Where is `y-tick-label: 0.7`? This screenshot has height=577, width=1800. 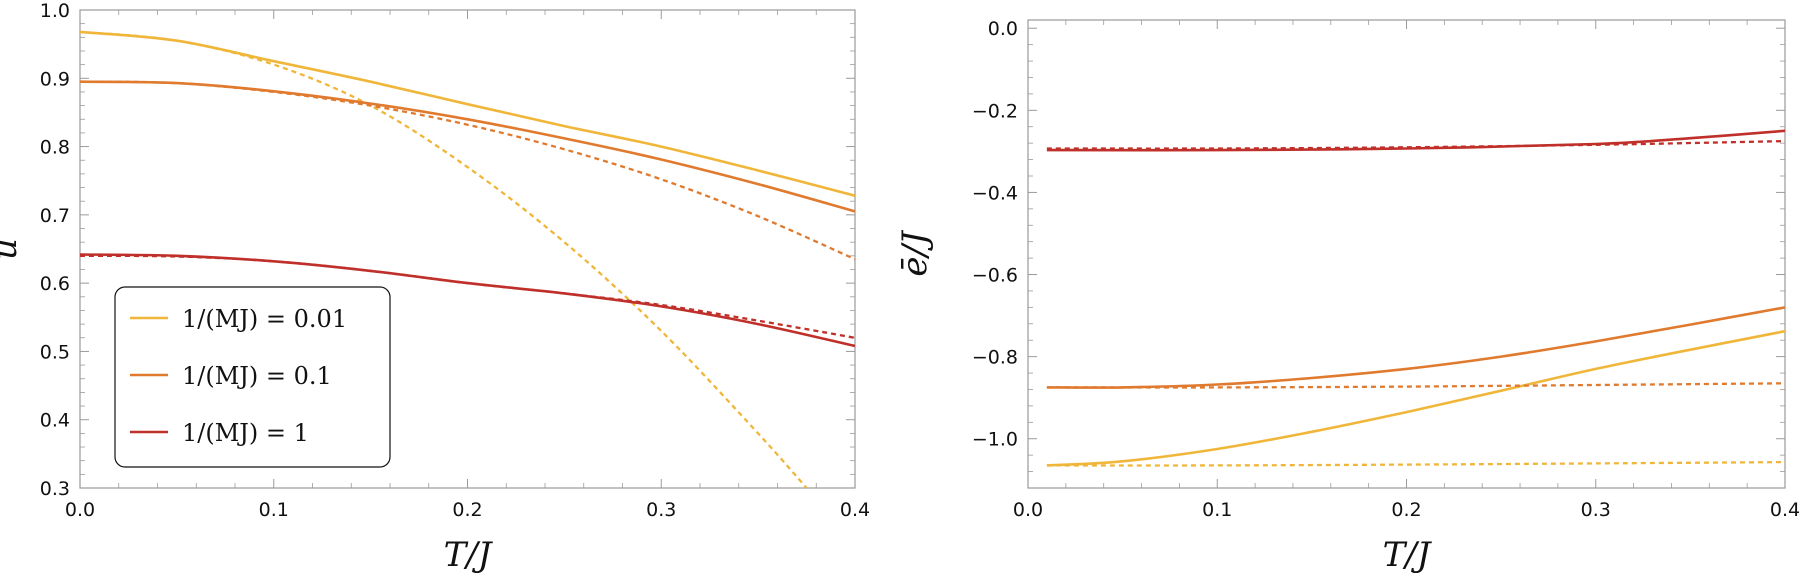
y-tick-label: 0.7 is located at coordinates (55, 216).